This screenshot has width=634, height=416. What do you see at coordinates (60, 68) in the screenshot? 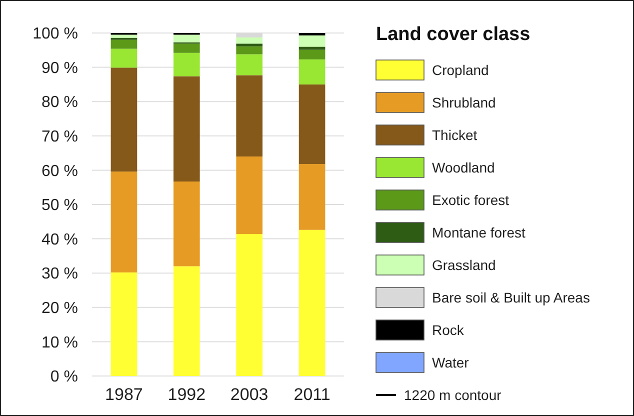
I see `y-tick-label: 90 %` at bounding box center [60, 68].